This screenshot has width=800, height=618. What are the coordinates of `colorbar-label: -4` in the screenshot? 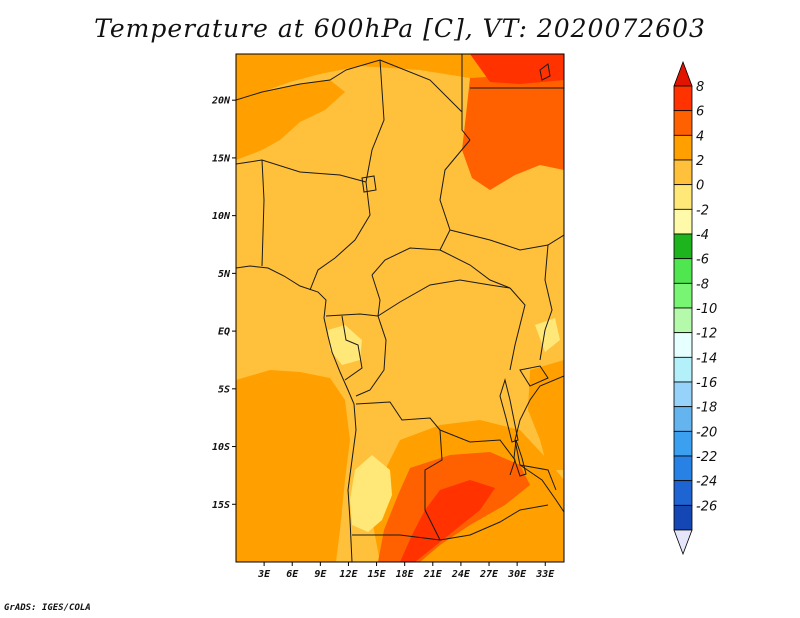 It's located at (702, 235).